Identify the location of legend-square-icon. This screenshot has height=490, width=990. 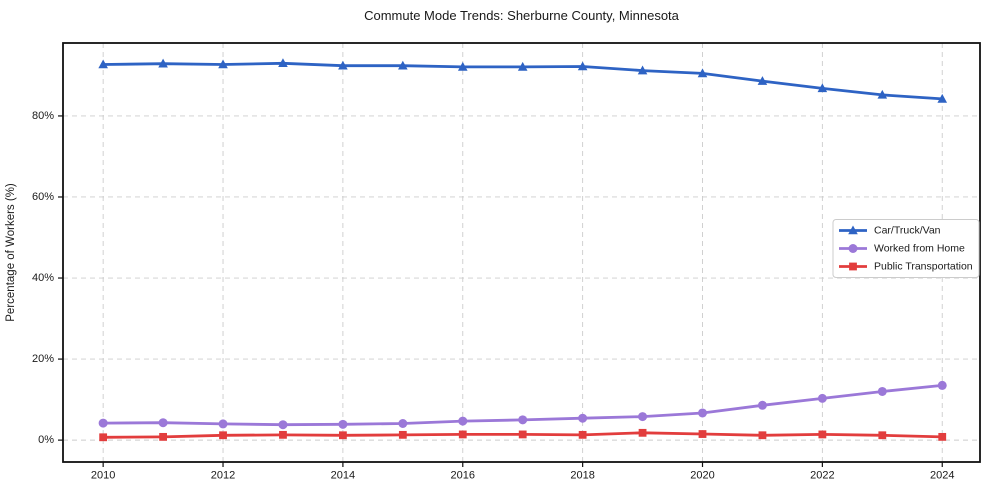
(853, 266).